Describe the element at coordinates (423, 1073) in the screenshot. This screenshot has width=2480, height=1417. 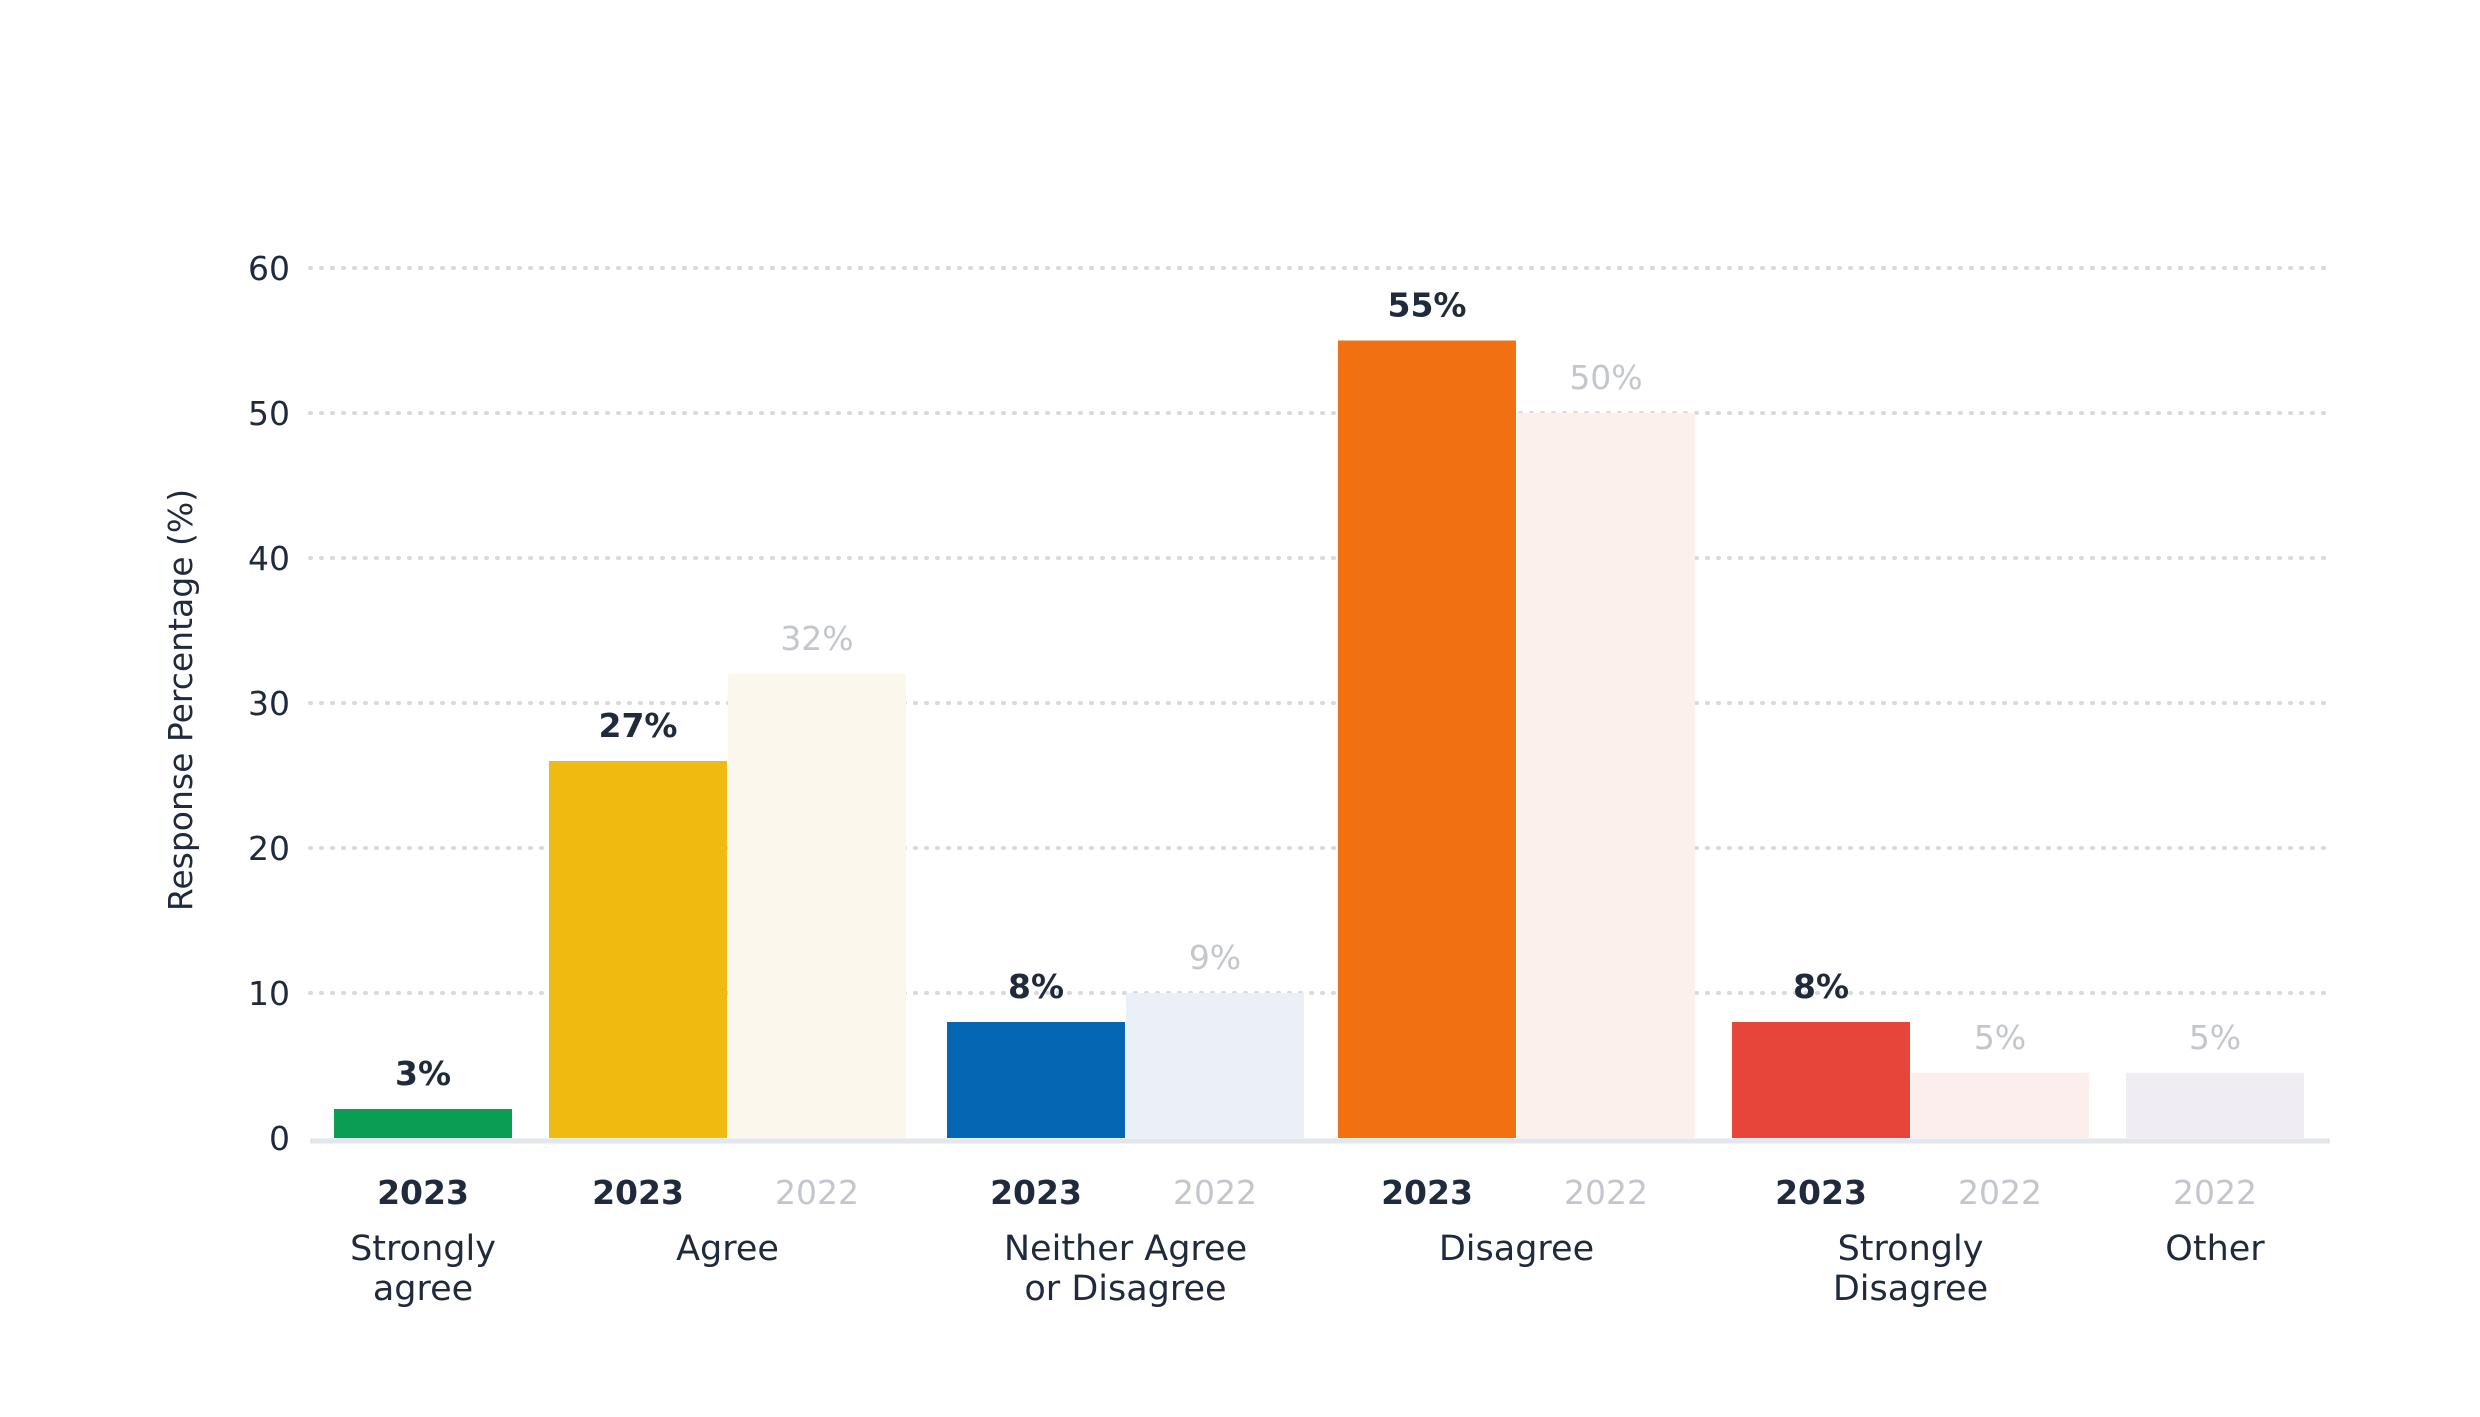
I see `bar-value-label: 3%` at that location.